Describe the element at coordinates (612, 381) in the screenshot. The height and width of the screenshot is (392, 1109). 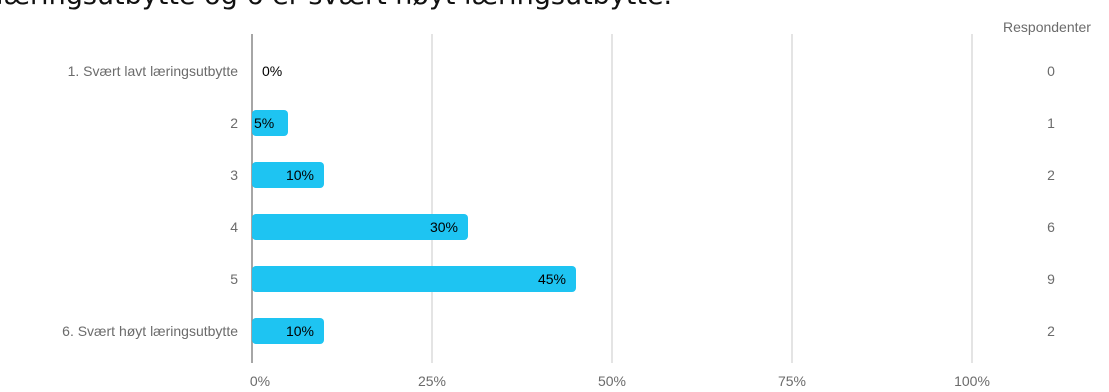
I see `x-tick-label: 50%` at that location.